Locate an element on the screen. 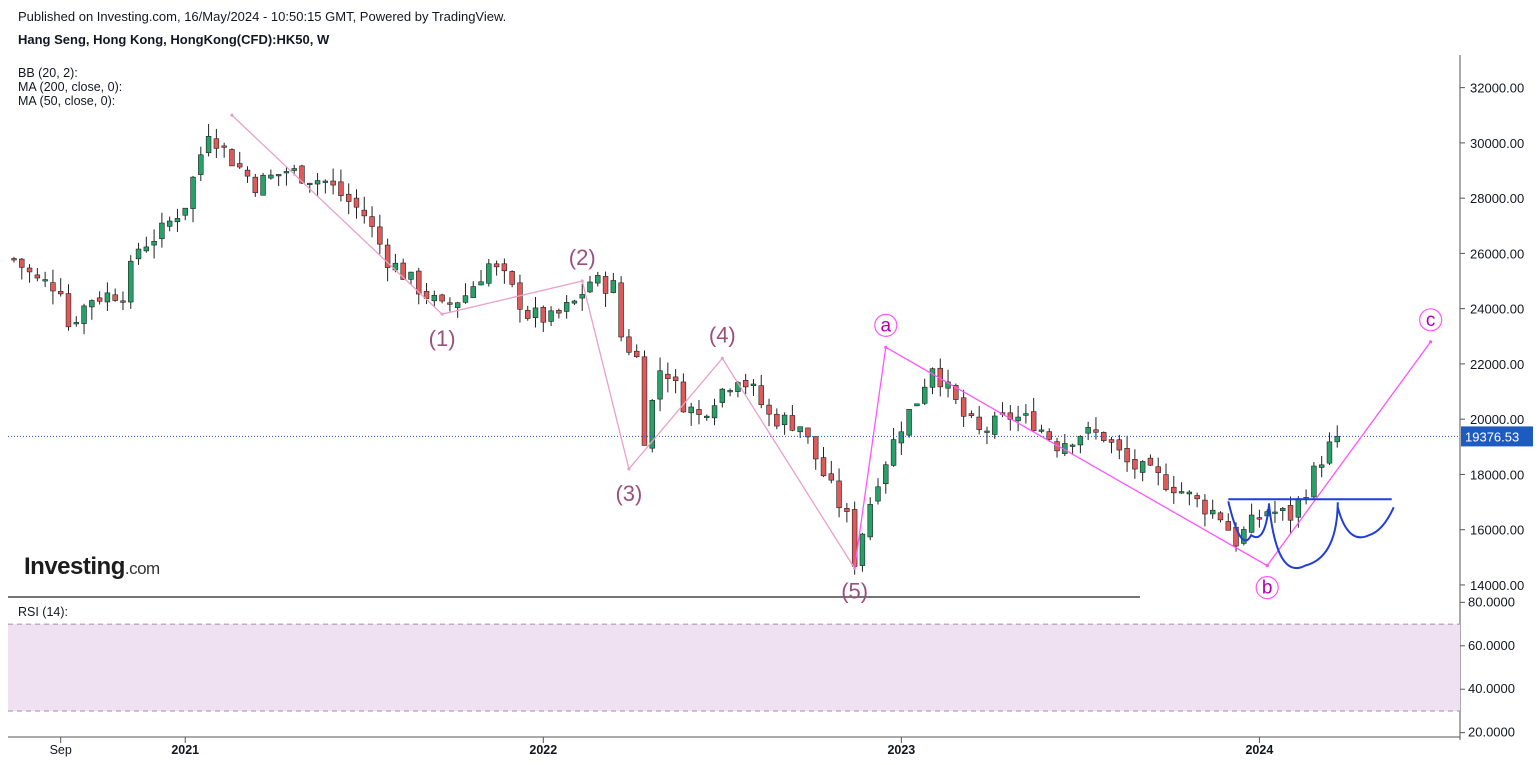  indicator-bb: BB (20, 2): is located at coordinates (48, 73).